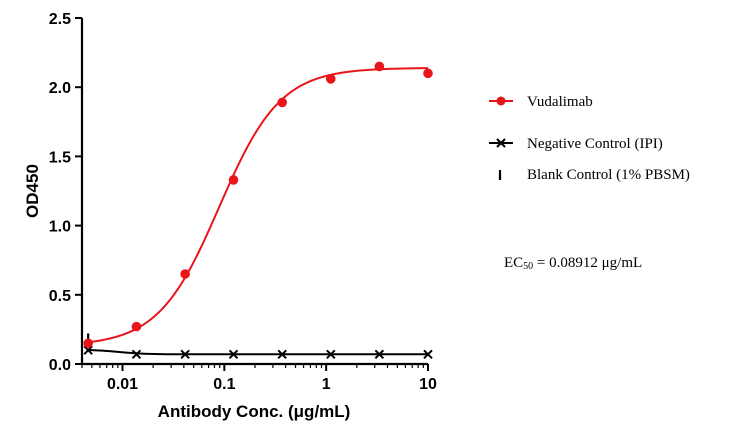 This screenshot has width=741, height=430. I want to click on y-tick-label: 1.0, so click(60, 227).